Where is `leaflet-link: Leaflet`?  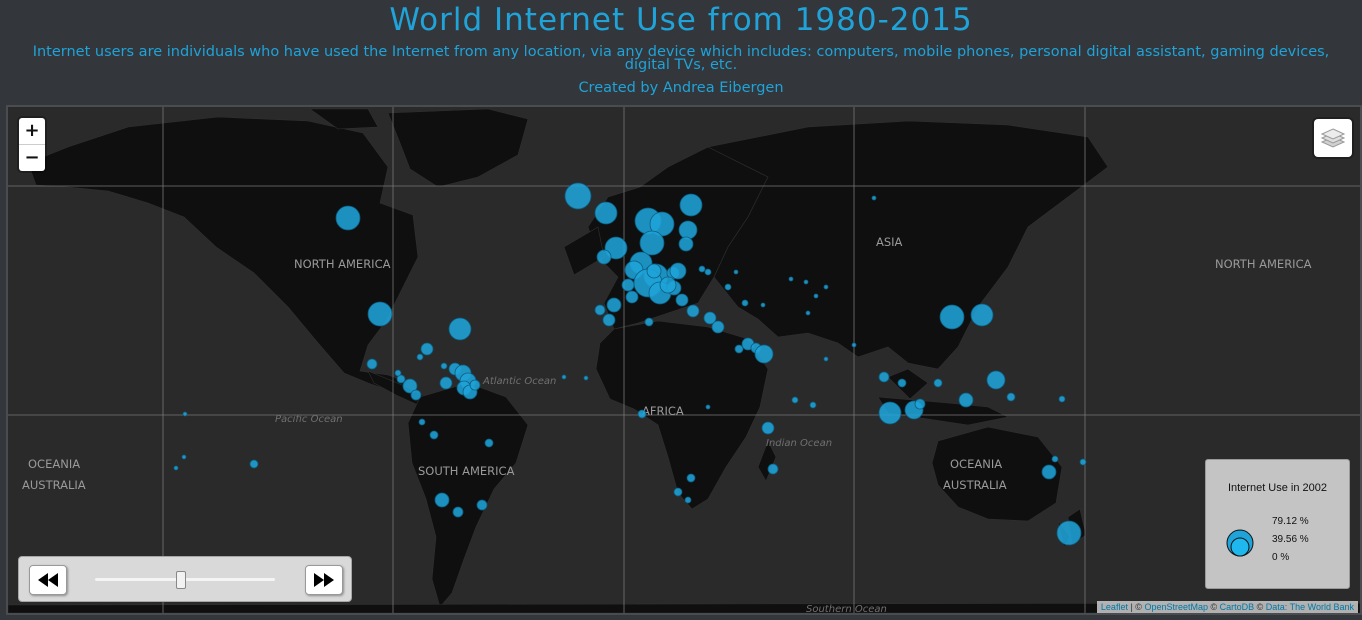
leaflet-link: Leaflet is located at coordinates (1114, 607).